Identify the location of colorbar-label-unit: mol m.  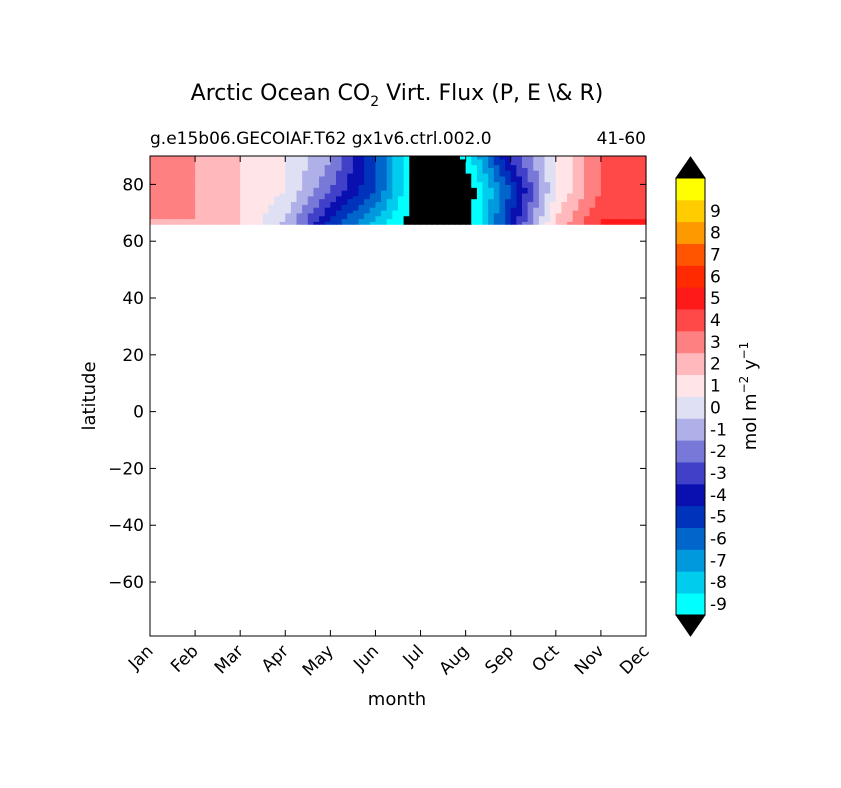
(750, 421).